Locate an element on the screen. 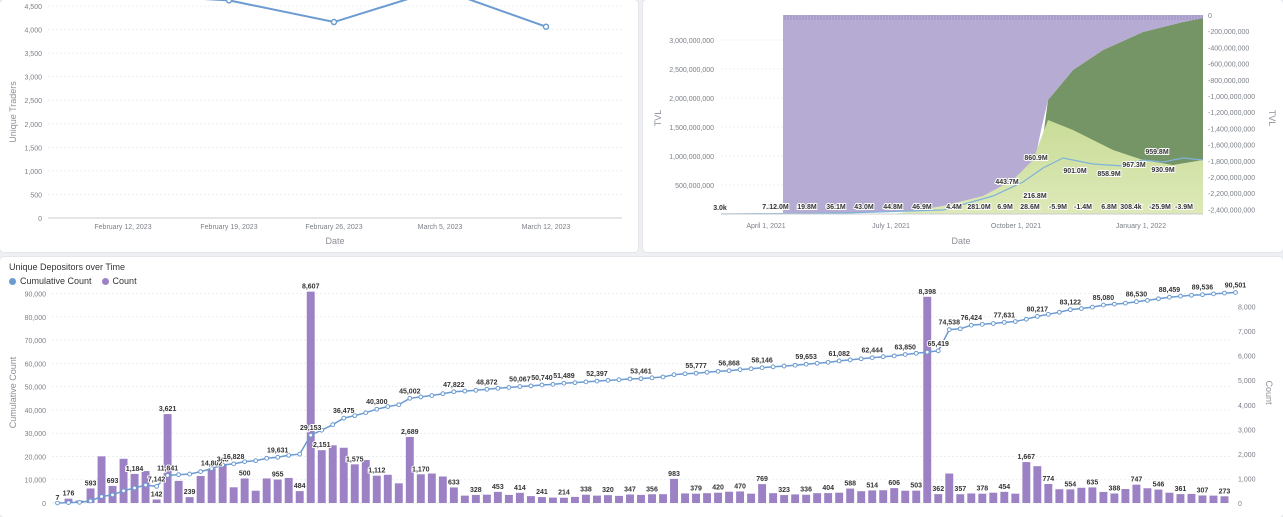 This screenshot has height=517, width=1283. y-left-tick-label: 2,000,000,000 is located at coordinates (691, 99).